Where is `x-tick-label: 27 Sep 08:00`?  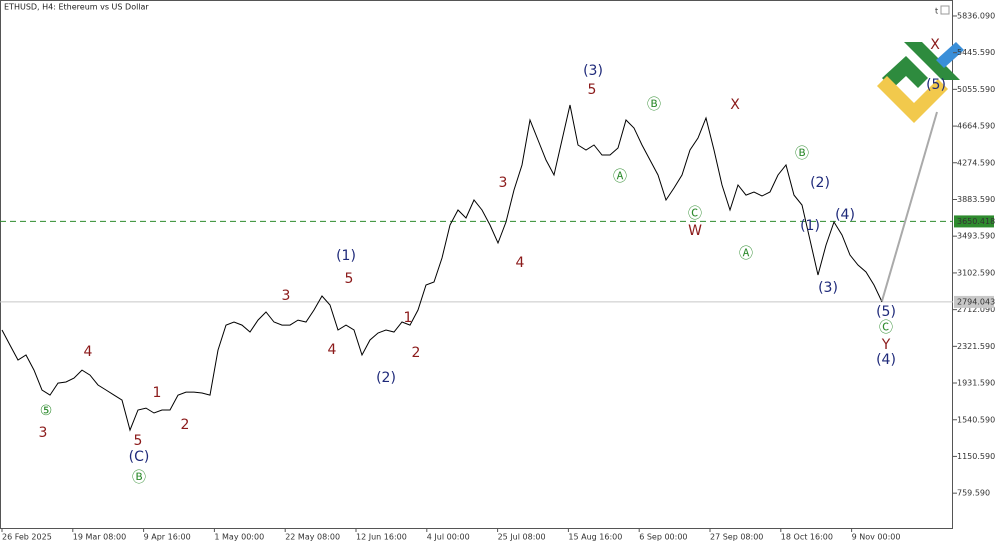 x-tick-label: 27 Sep 08:00 is located at coordinates (736, 537).